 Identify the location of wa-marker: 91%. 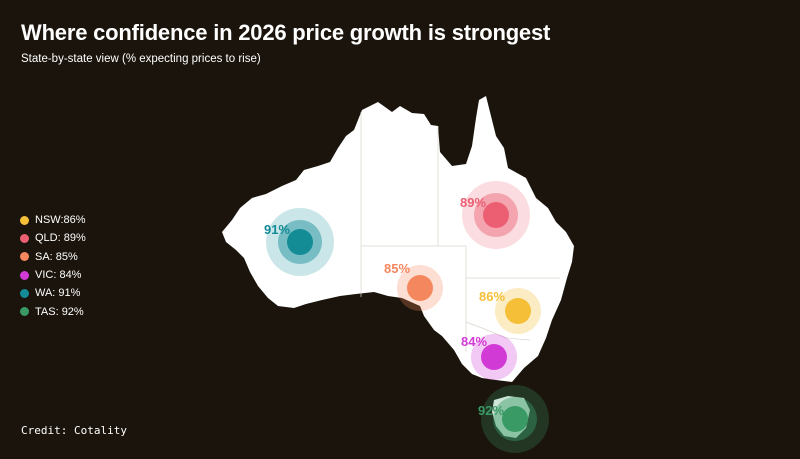
(299, 242).